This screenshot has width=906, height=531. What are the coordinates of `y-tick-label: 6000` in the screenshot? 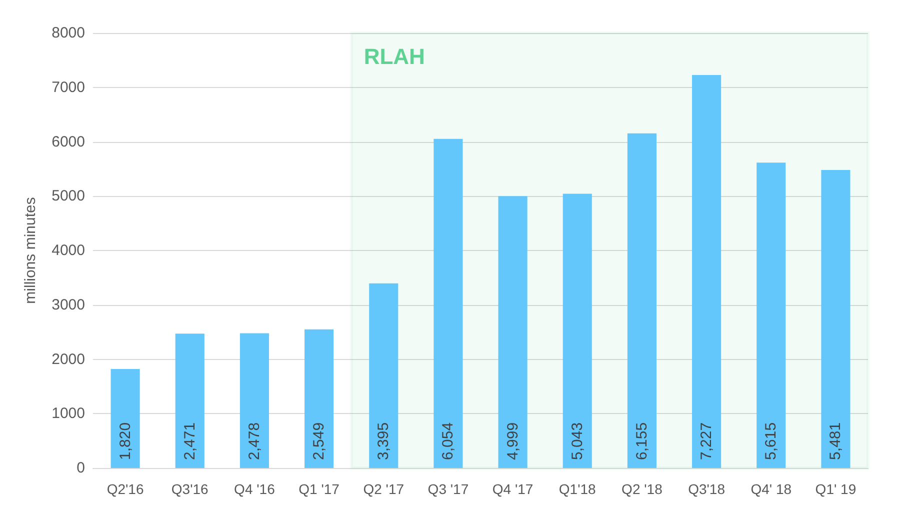 It's located at (68, 141).